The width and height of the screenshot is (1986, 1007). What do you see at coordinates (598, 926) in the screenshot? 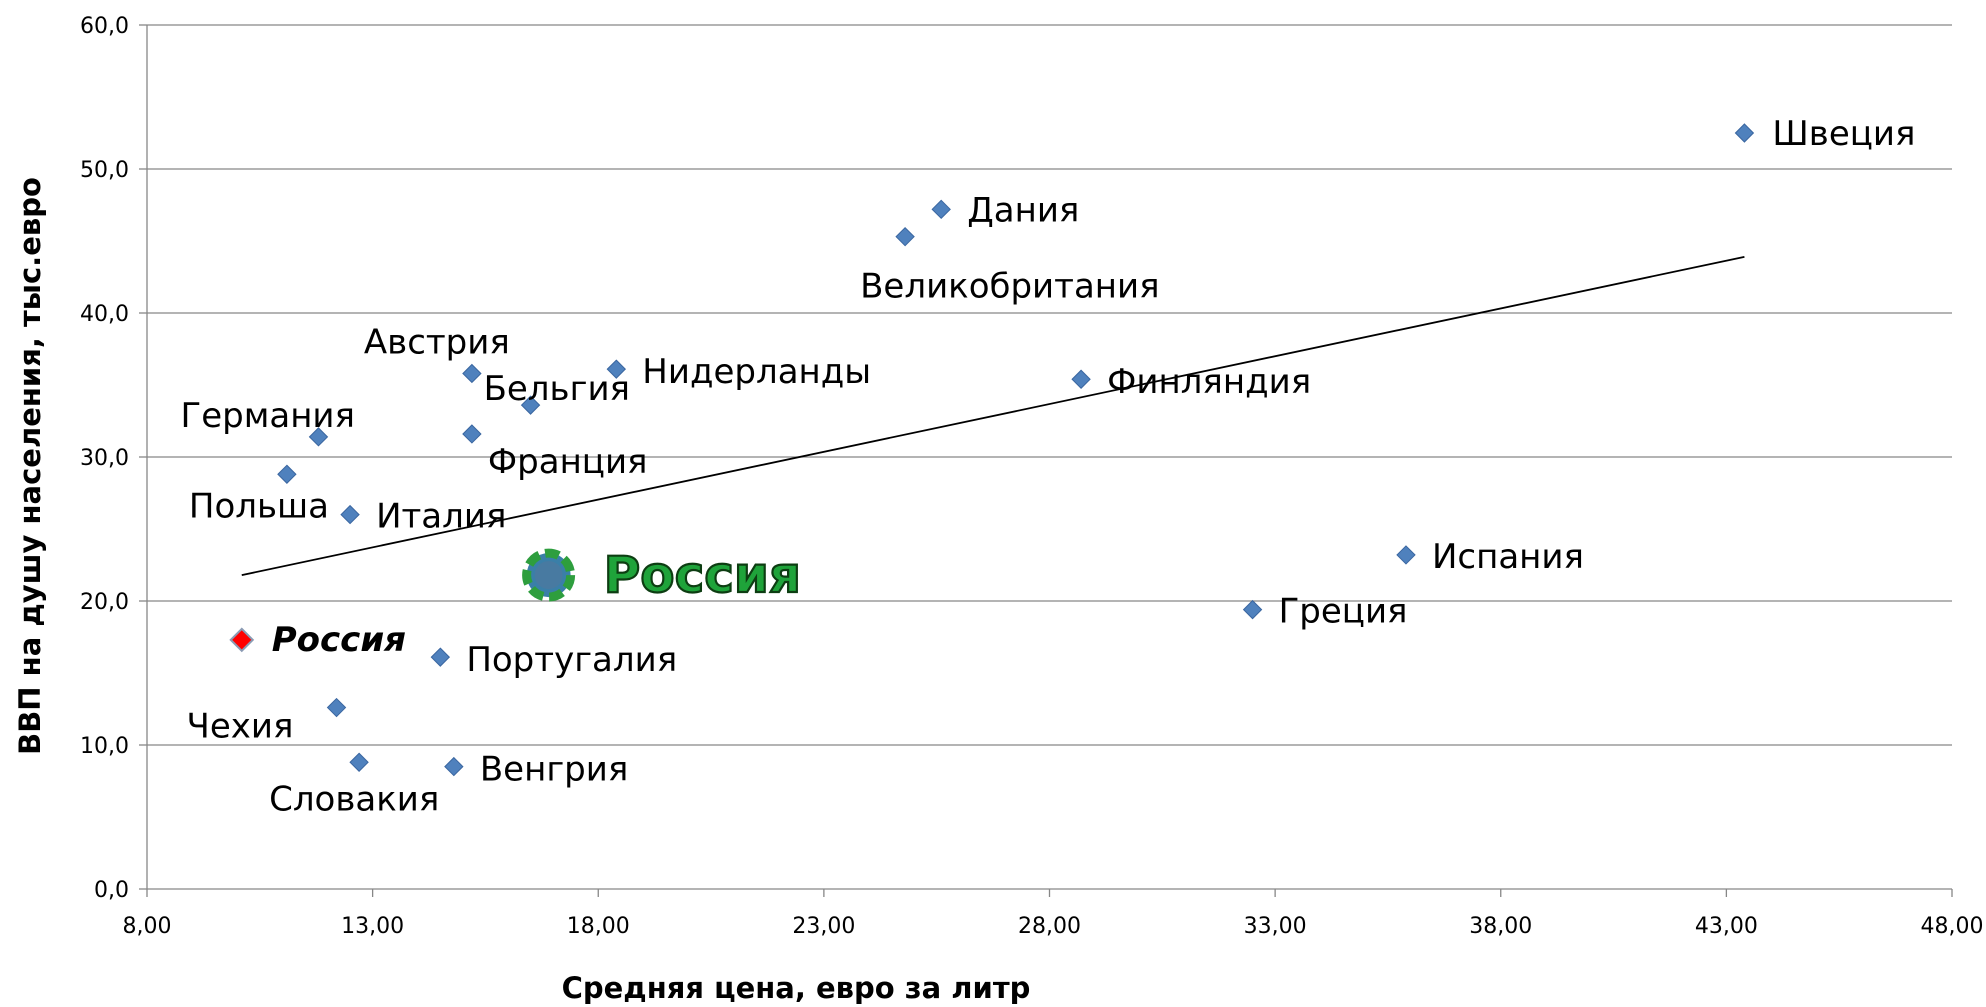
I see `x-tick-label: 18,00` at bounding box center [598, 926].